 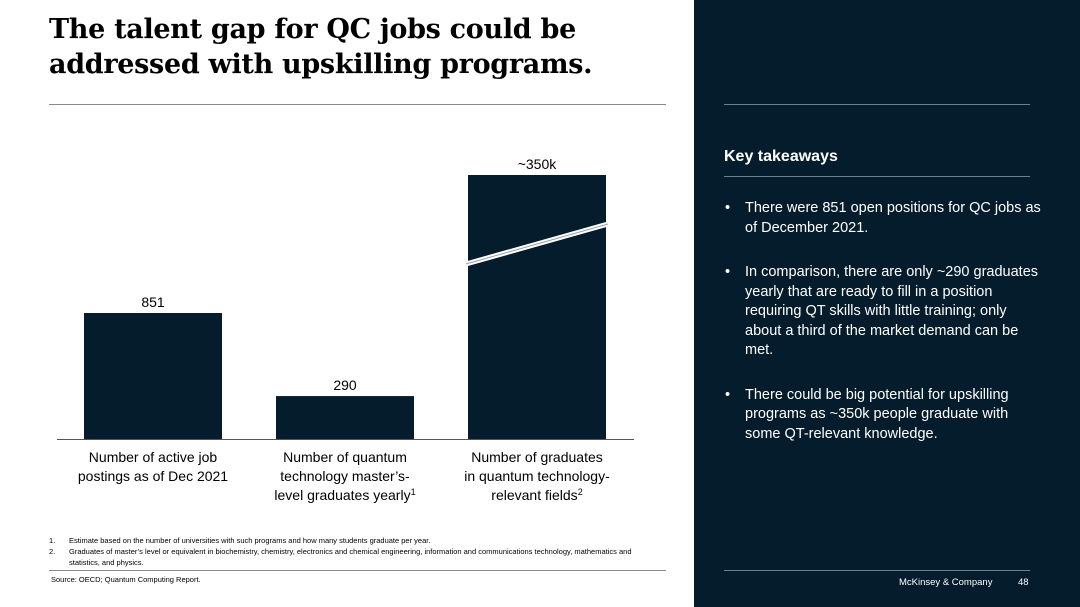 What do you see at coordinates (357, 570) in the screenshot?
I see `source-divider` at bounding box center [357, 570].